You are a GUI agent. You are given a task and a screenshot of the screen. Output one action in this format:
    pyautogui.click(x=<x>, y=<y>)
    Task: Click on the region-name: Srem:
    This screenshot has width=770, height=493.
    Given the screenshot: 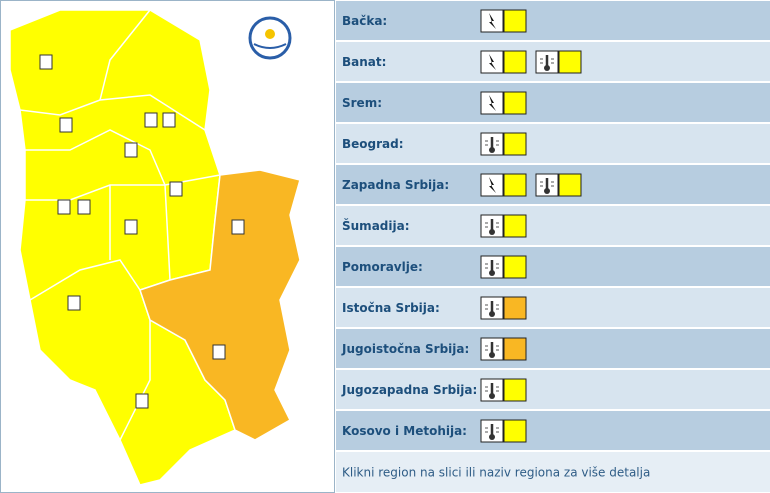 What is the action you would take?
    pyautogui.click(x=362, y=103)
    